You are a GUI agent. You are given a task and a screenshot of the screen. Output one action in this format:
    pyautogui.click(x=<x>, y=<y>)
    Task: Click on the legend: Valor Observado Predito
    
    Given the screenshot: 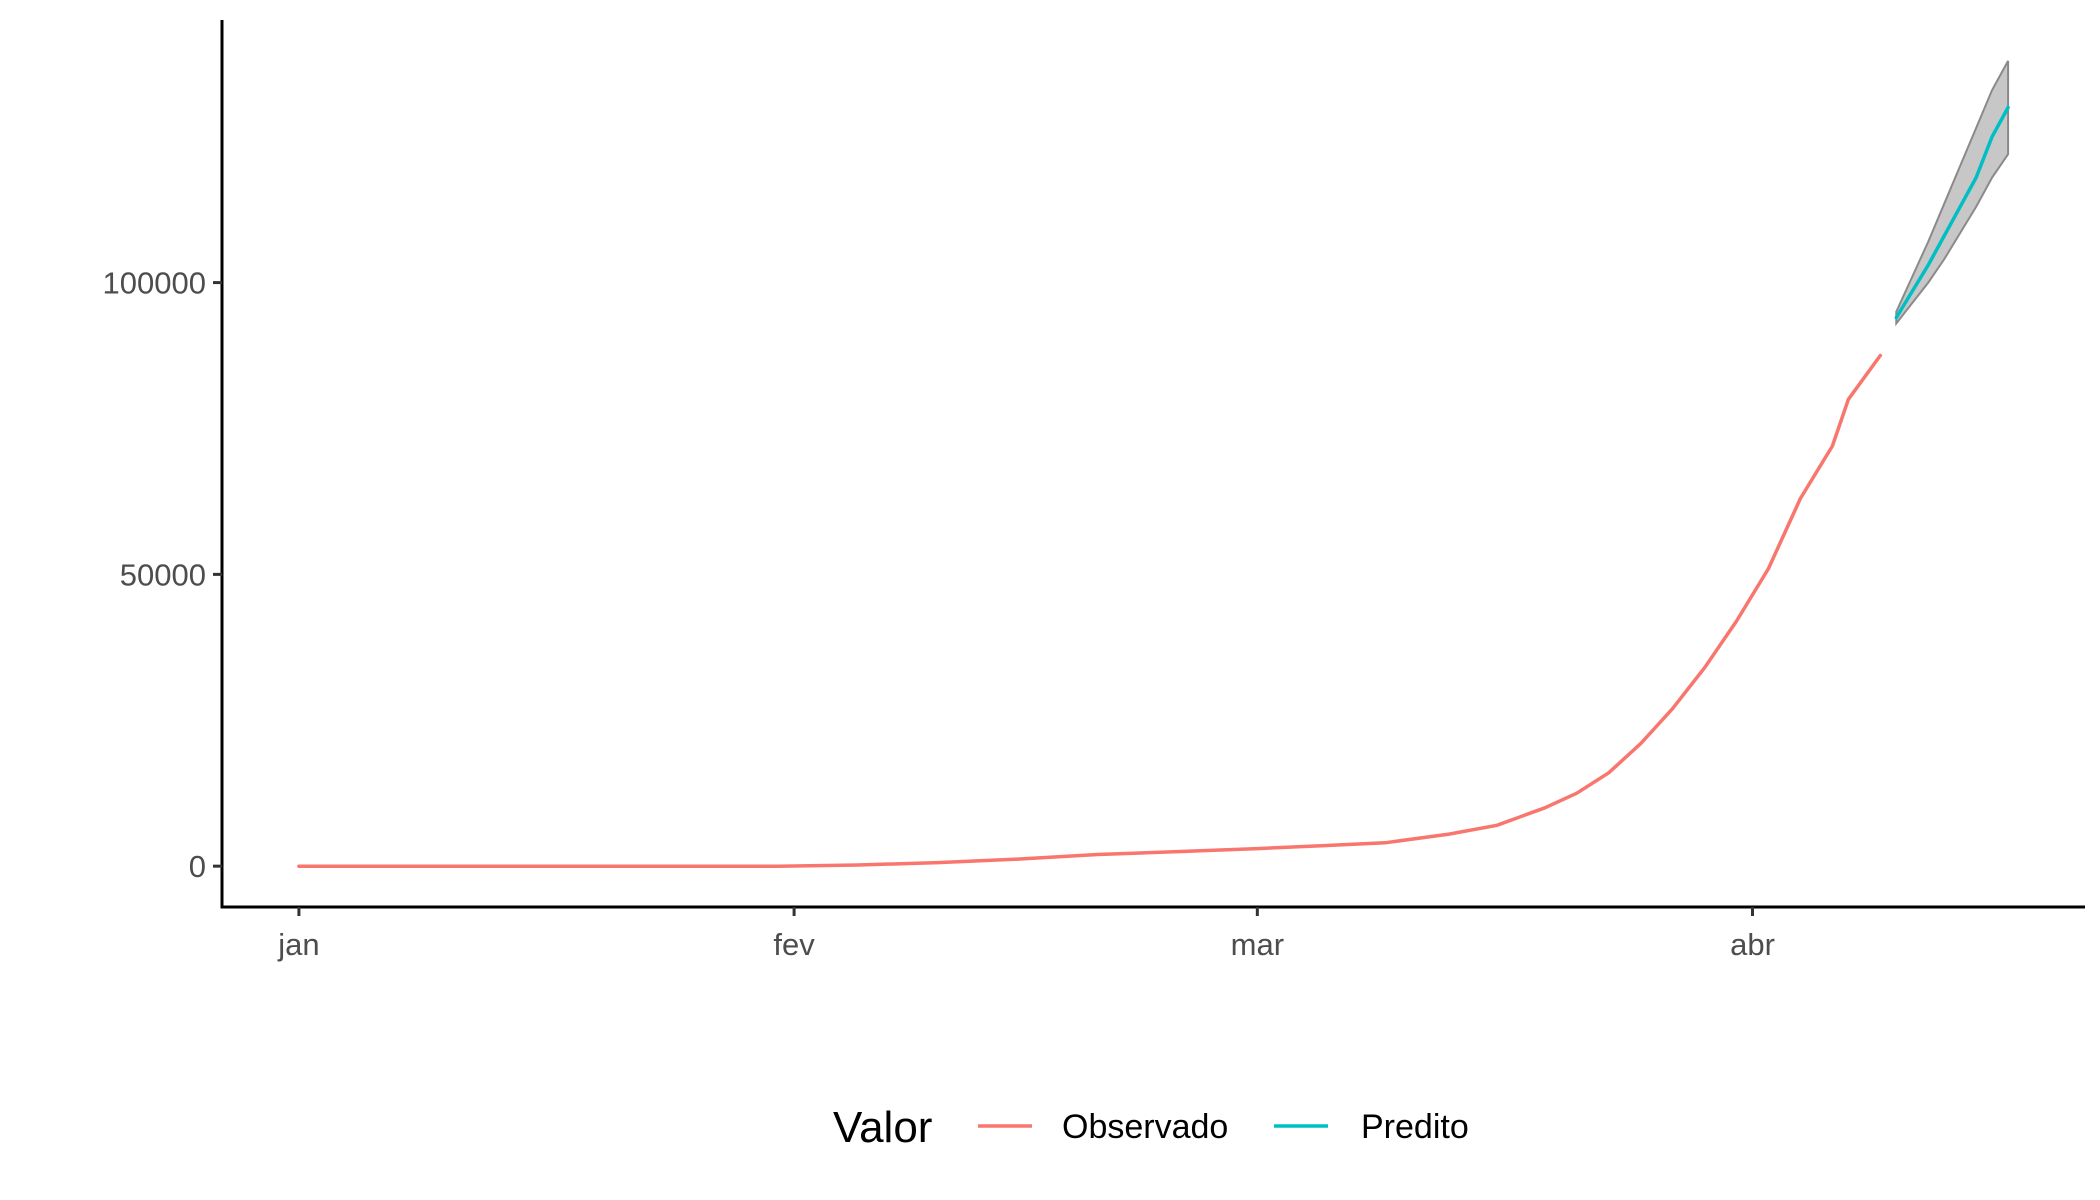 What is the action you would take?
    pyautogui.click(x=1151, y=1127)
    